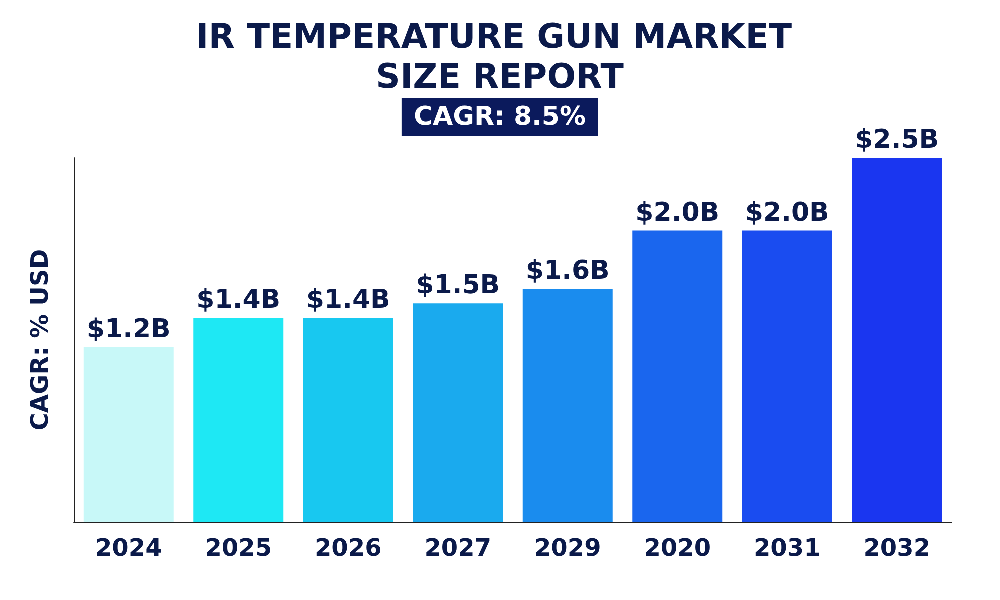 This screenshot has width=1000, height=600. What do you see at coordinates (128, 548) in the screenshot?
I see `x-tick-label: 2024` at bounding box center [128, 548].